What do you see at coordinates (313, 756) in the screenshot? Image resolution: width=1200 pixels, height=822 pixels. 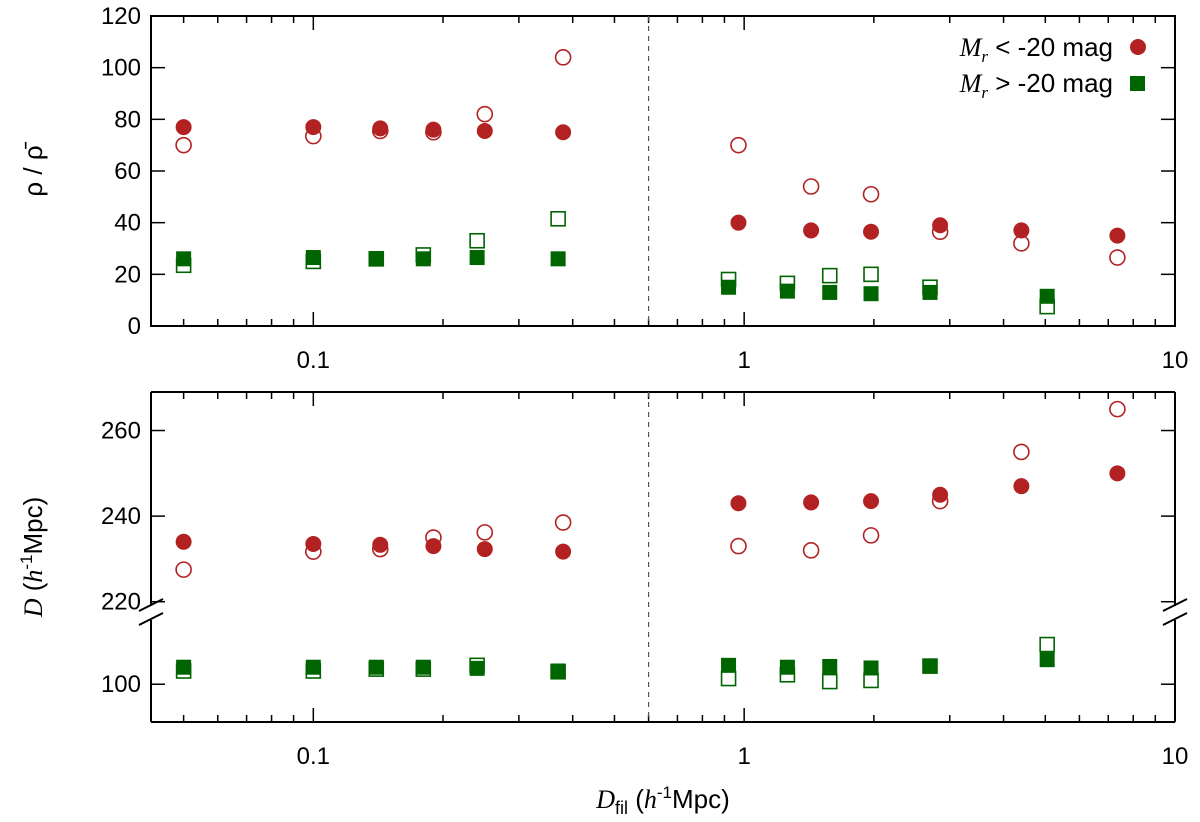 I see `bottom-x-tick-label: 0.1` at bounding box center [313, 756].